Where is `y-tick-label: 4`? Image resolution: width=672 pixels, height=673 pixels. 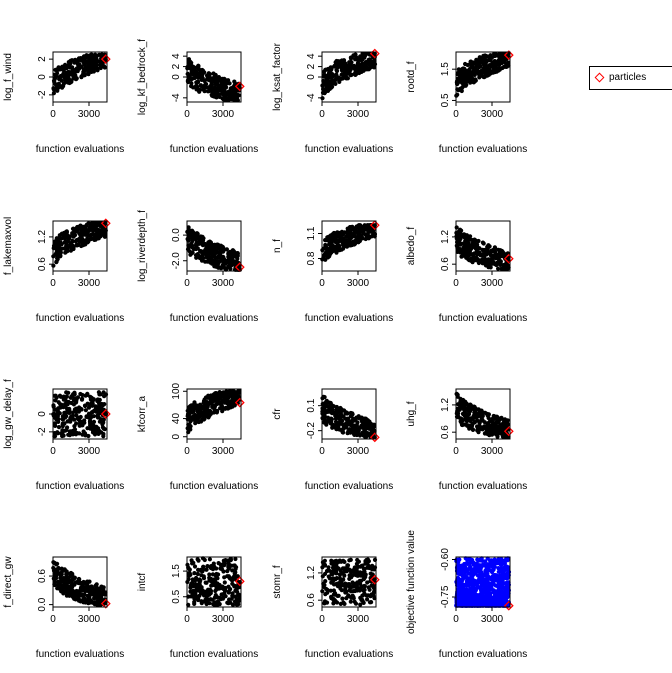 y-tick-label: 4 is located at coordinates (311, 56).